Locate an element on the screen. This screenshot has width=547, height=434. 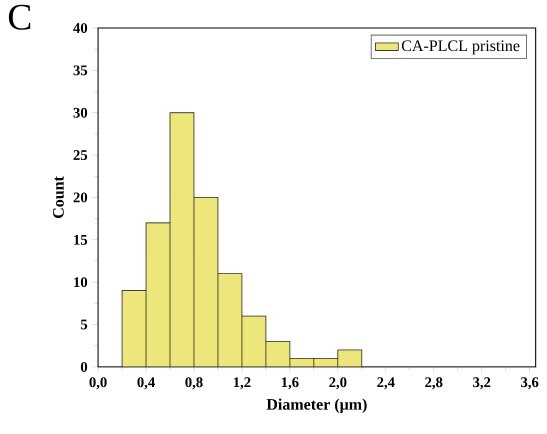
y-tick-label: 5 is located at coordinates (84, 325).